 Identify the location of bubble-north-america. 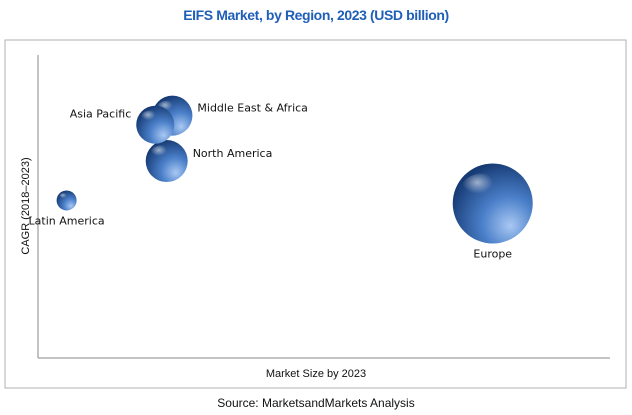
(166, 161).